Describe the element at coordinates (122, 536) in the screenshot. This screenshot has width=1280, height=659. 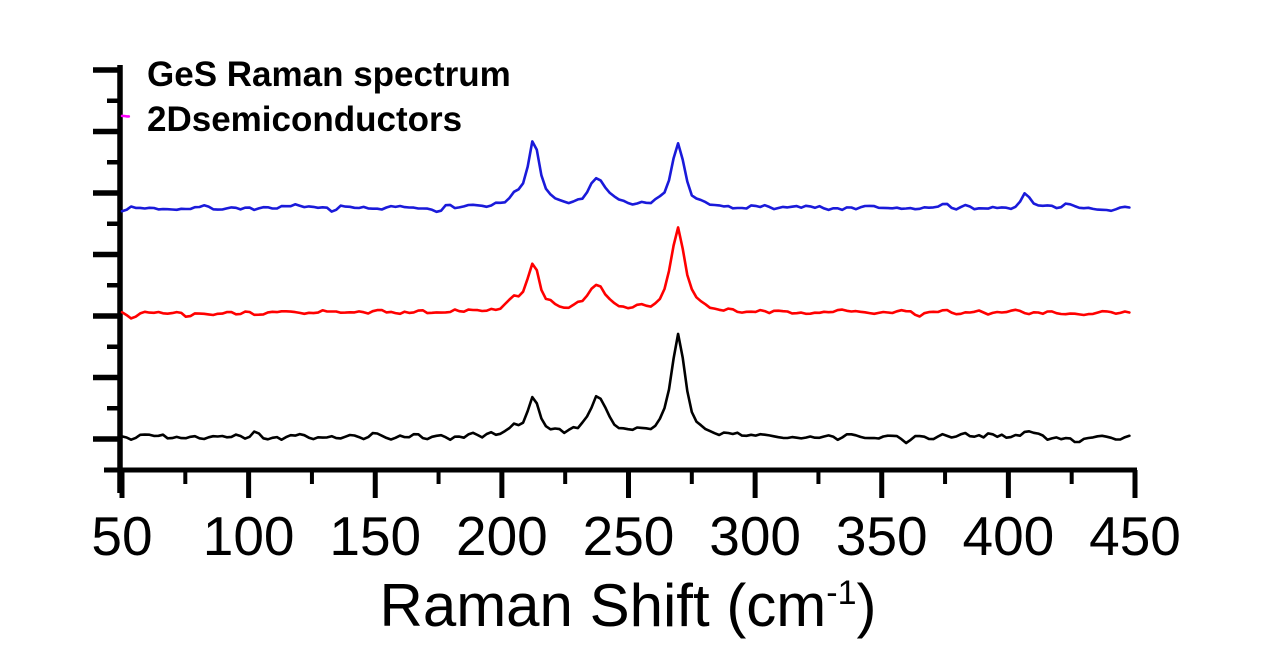
I see `x-tick-label: 50` at that location.